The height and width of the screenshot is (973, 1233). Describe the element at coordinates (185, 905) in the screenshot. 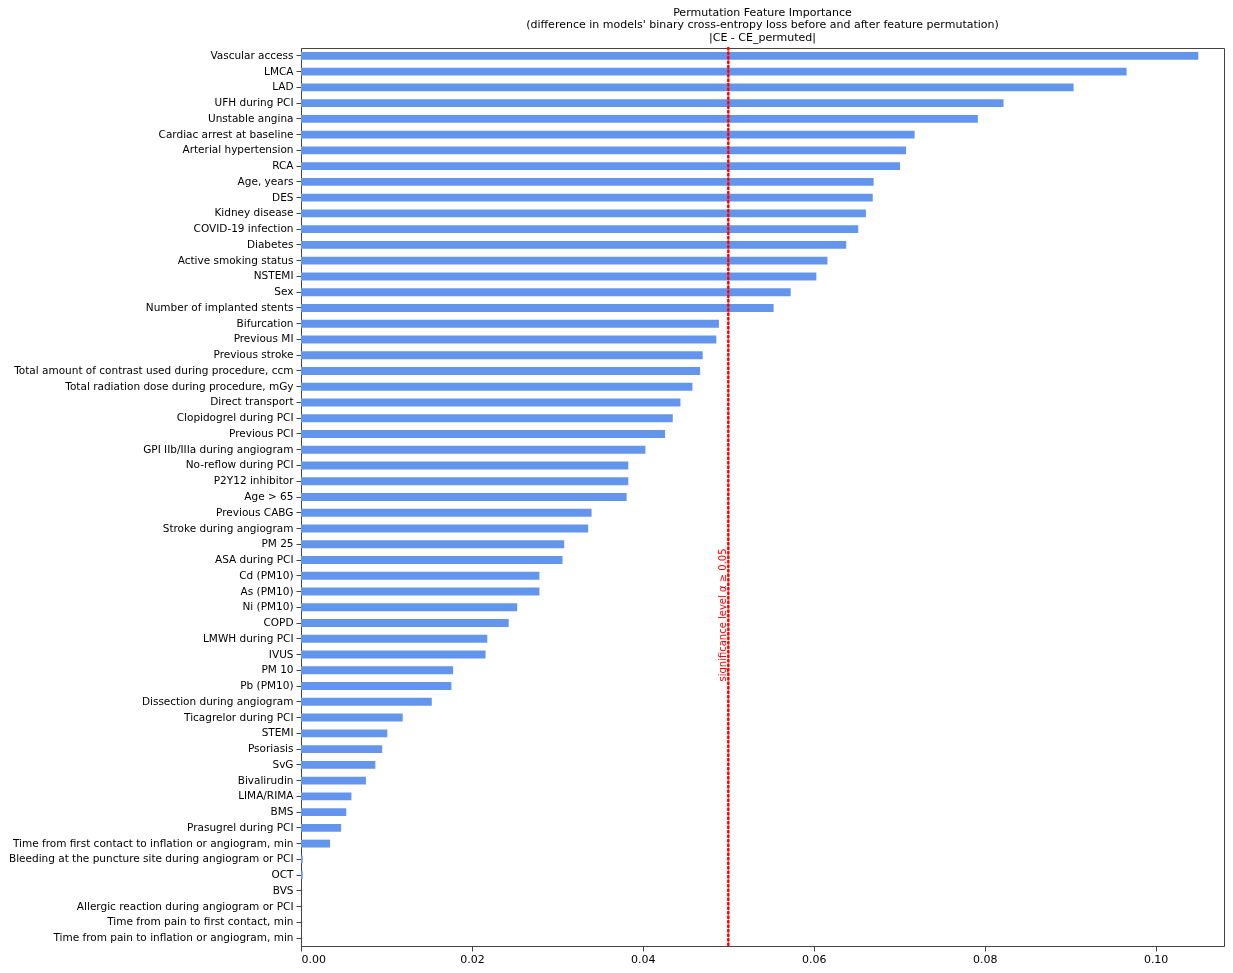

I see `y-tick-label: Allergic reaction during angiogram or PCI` at that location.